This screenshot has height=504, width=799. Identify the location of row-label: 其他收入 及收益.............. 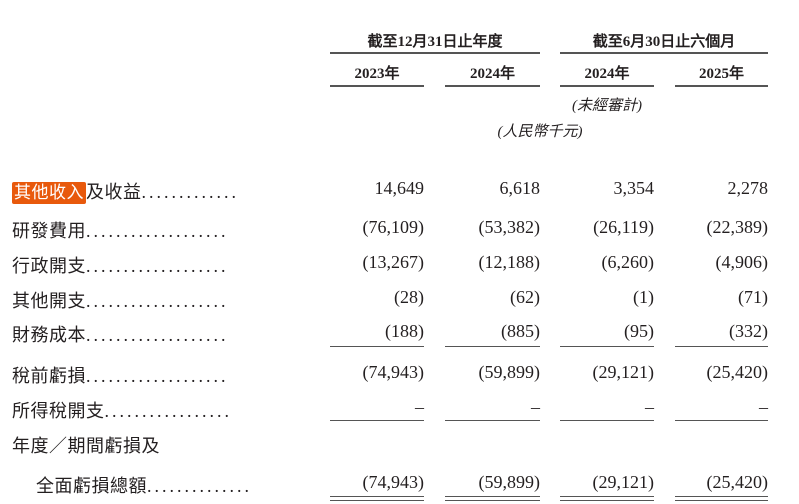
(125, 191).